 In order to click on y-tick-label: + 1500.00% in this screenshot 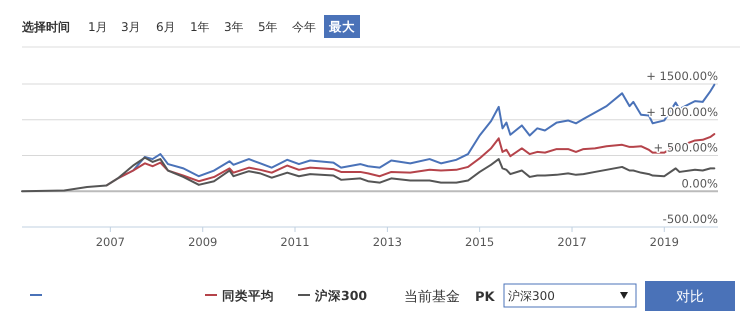, I will do `click(682, 76)`.